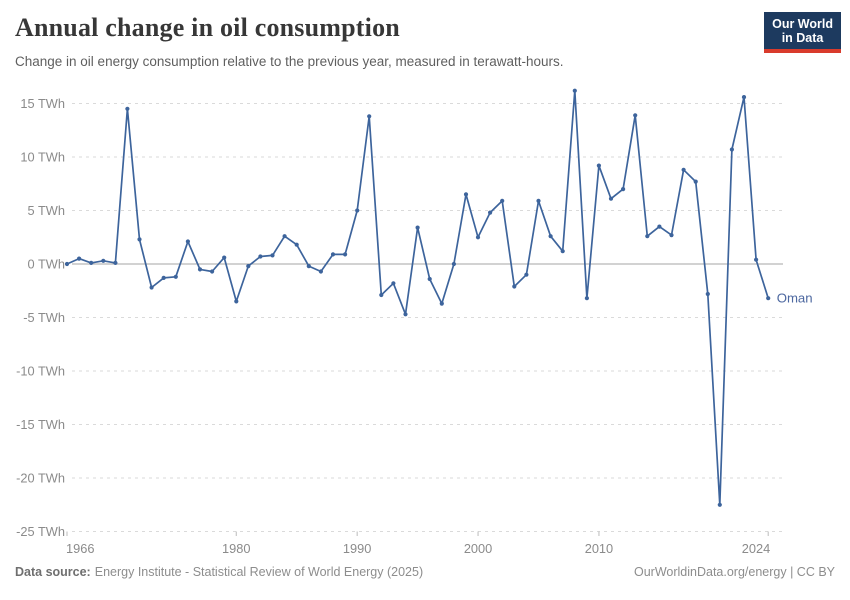  What do you see at coordinates (40, 424) in the screenshot?
I see `y-axis-tick-label: -15 TWh` at bounding box center [40, 424].